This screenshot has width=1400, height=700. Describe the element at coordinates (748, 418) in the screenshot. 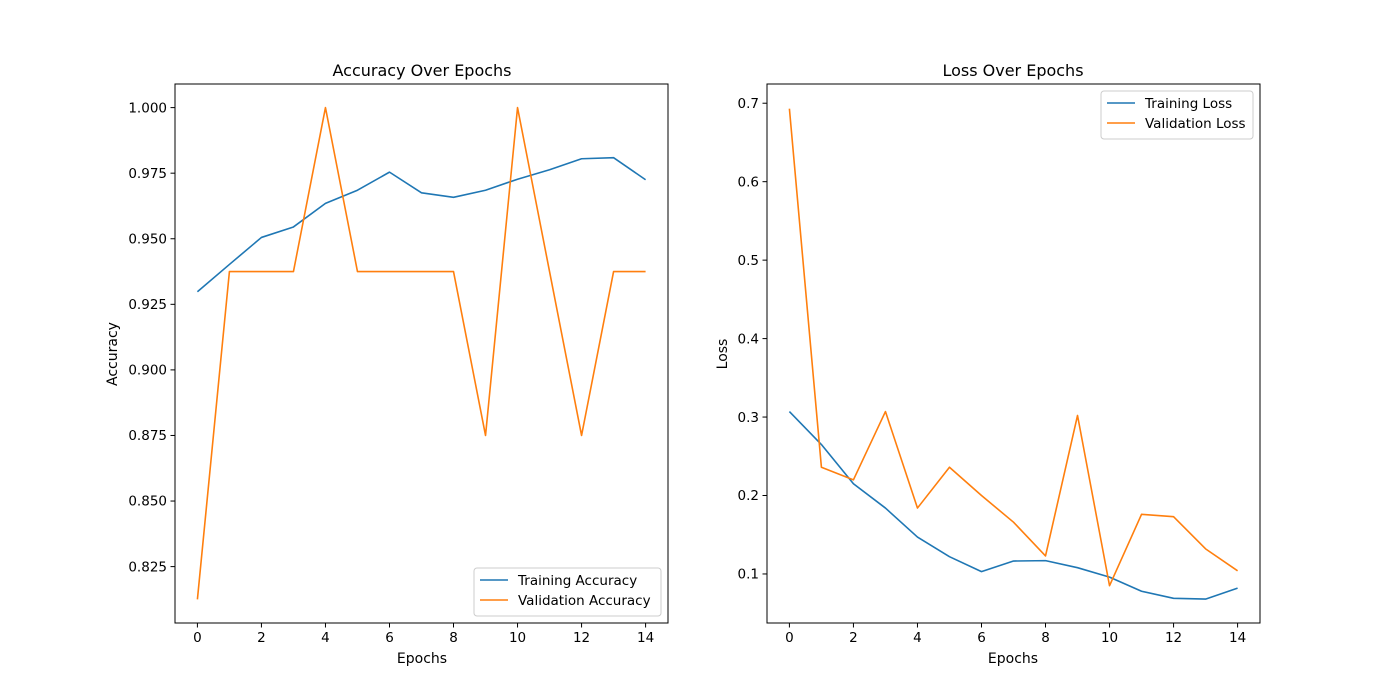

I see `y-tick-label: 0.3` at that location.